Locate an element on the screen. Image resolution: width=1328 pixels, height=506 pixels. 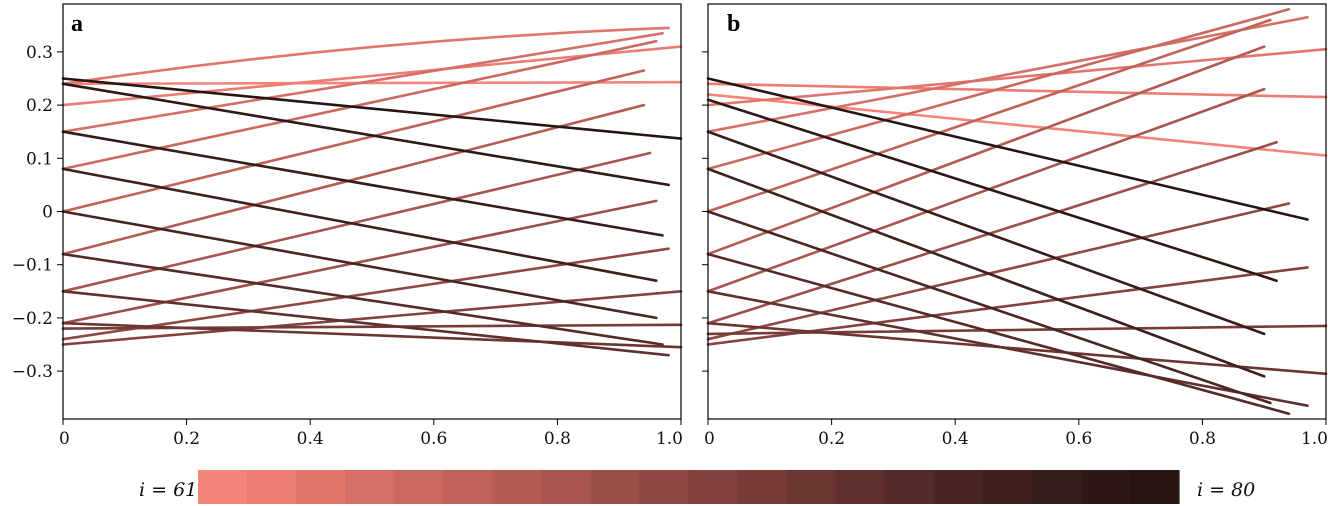
panel-b-xtick-label-1: 0 is located at coordinates (709, 439).